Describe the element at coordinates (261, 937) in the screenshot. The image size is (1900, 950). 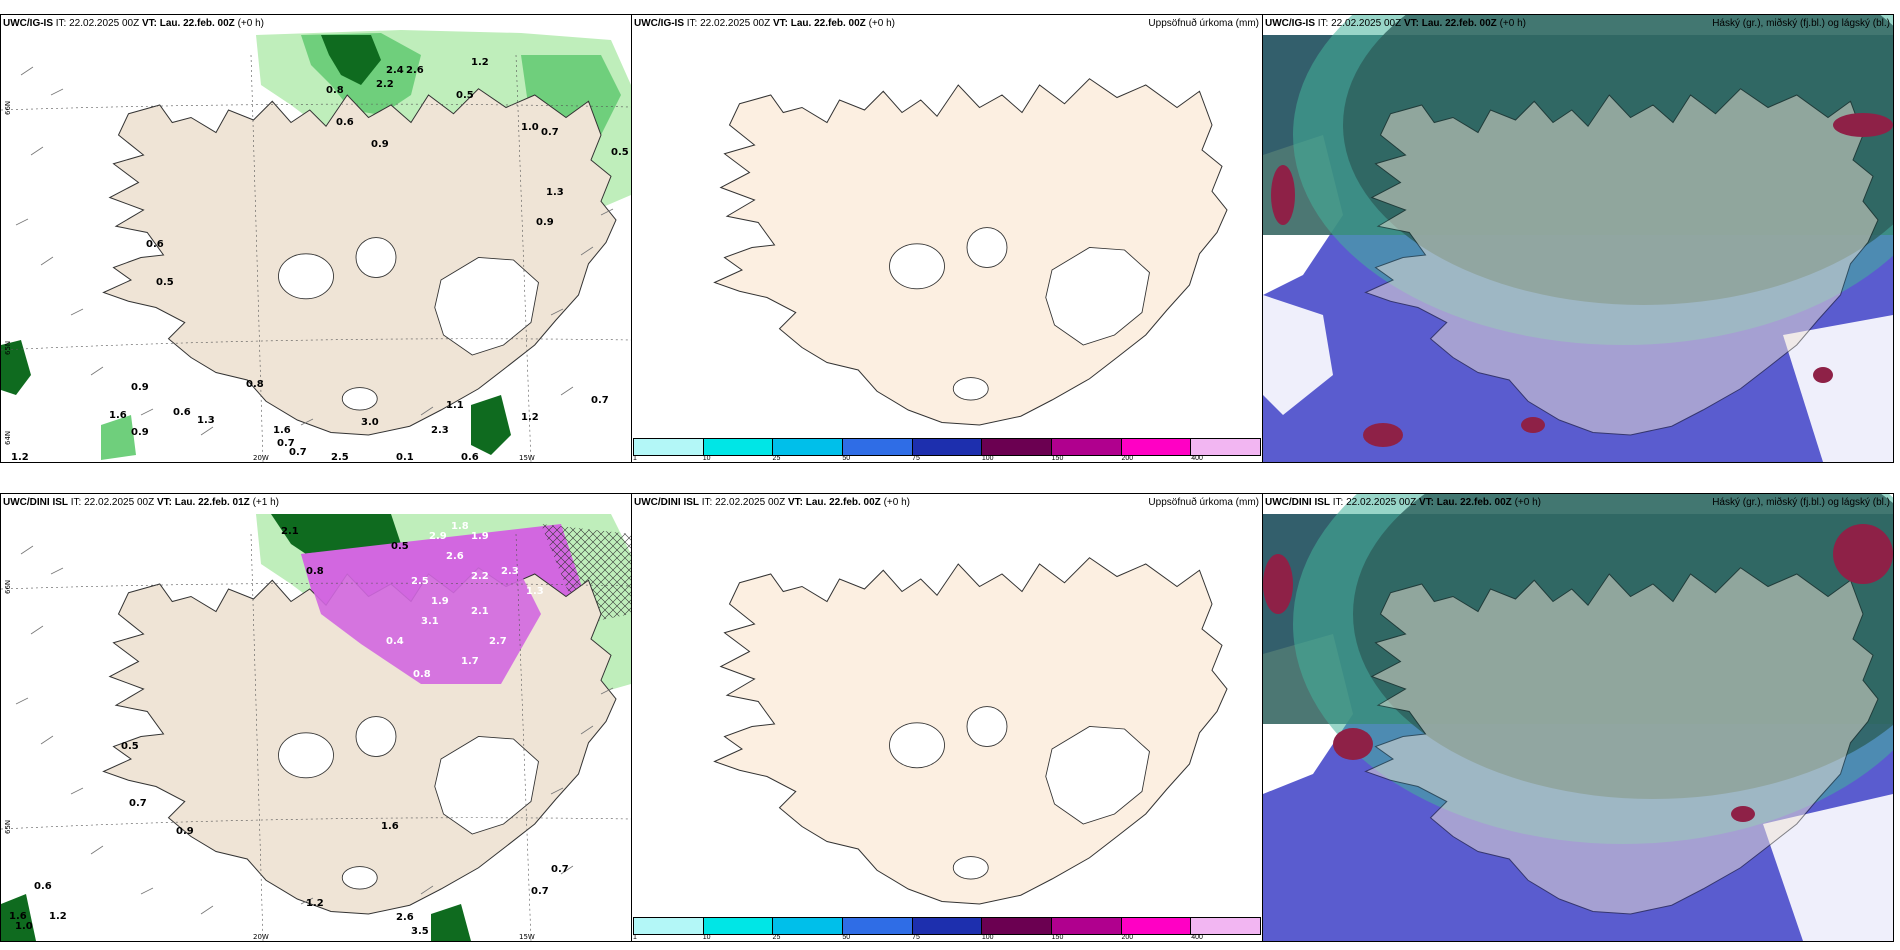
I see `lon-label: 20W` at that location.